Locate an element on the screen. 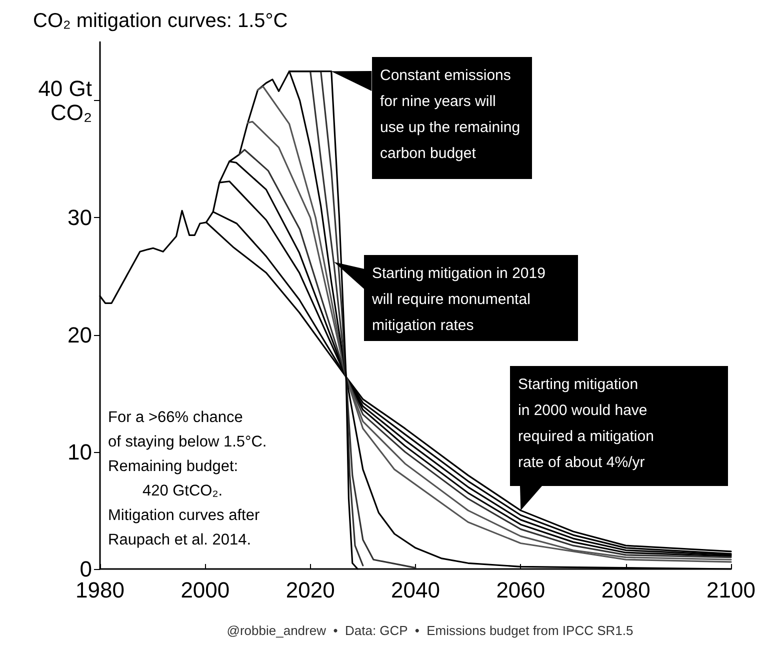 The height and width of the screenshot is (650, 764). annotation: For a >66% chance of staying below 1.5°C. Remaining budget: 420 GtCO₂. Mitigation curves after Raupach et al. 2014. is located at coordinates (187, 478).